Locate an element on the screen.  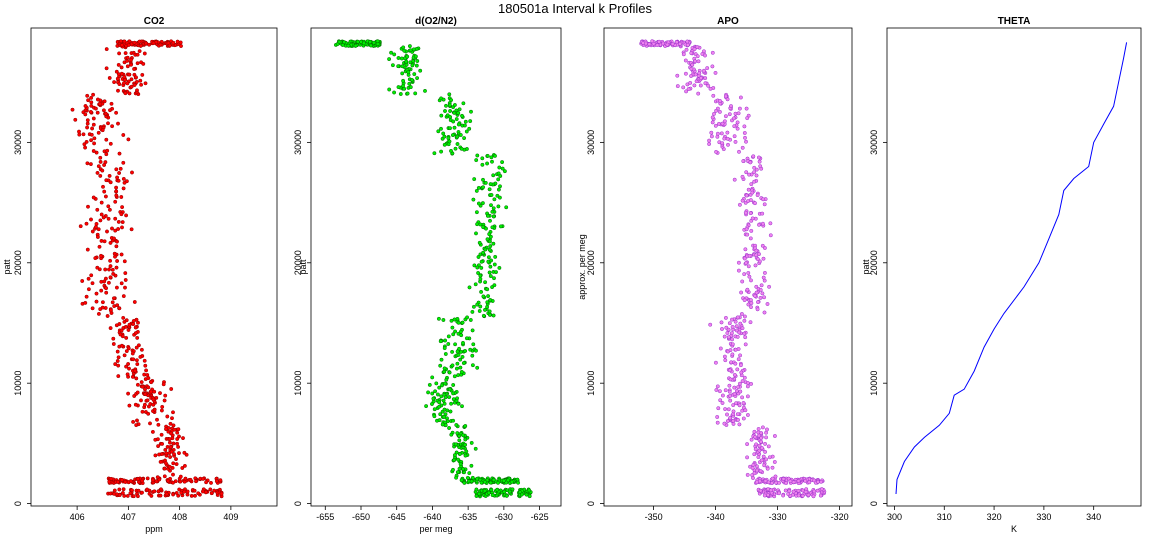
x-tick-label: -340 is located at coordinates (716, 517).